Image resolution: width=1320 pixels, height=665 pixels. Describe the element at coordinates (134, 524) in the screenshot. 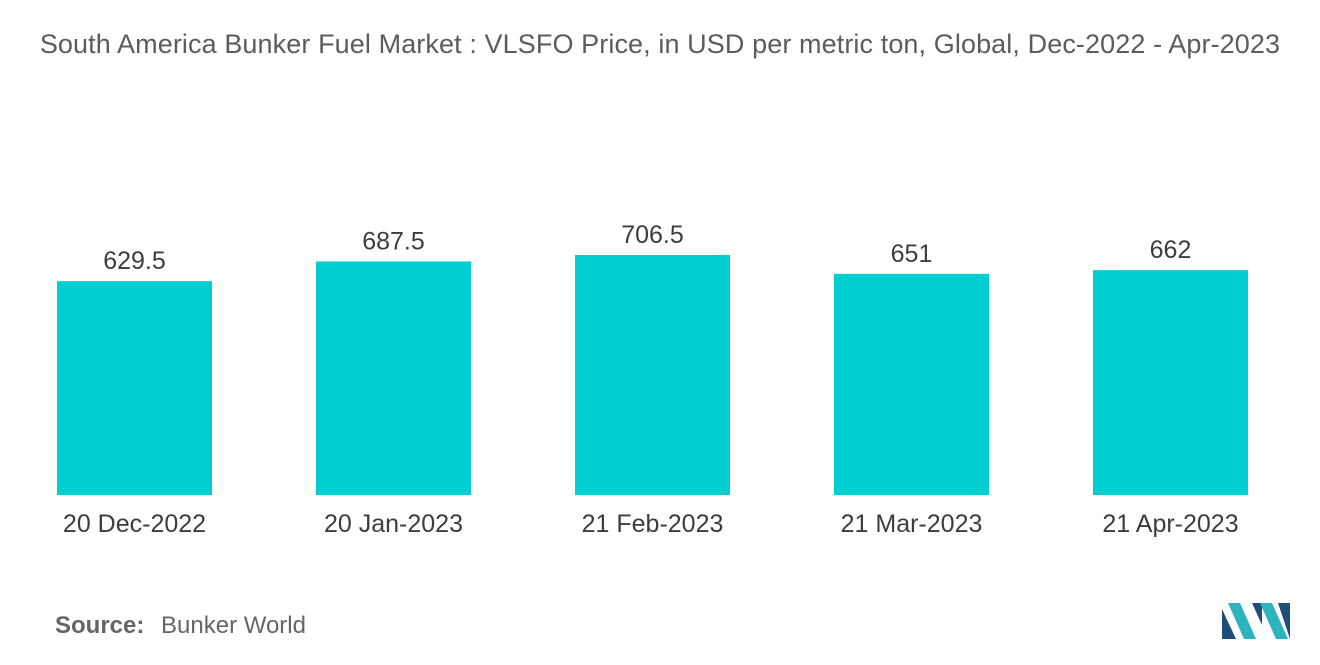

I see `x-tick-label-0: 20 Dec-2022` at that location.